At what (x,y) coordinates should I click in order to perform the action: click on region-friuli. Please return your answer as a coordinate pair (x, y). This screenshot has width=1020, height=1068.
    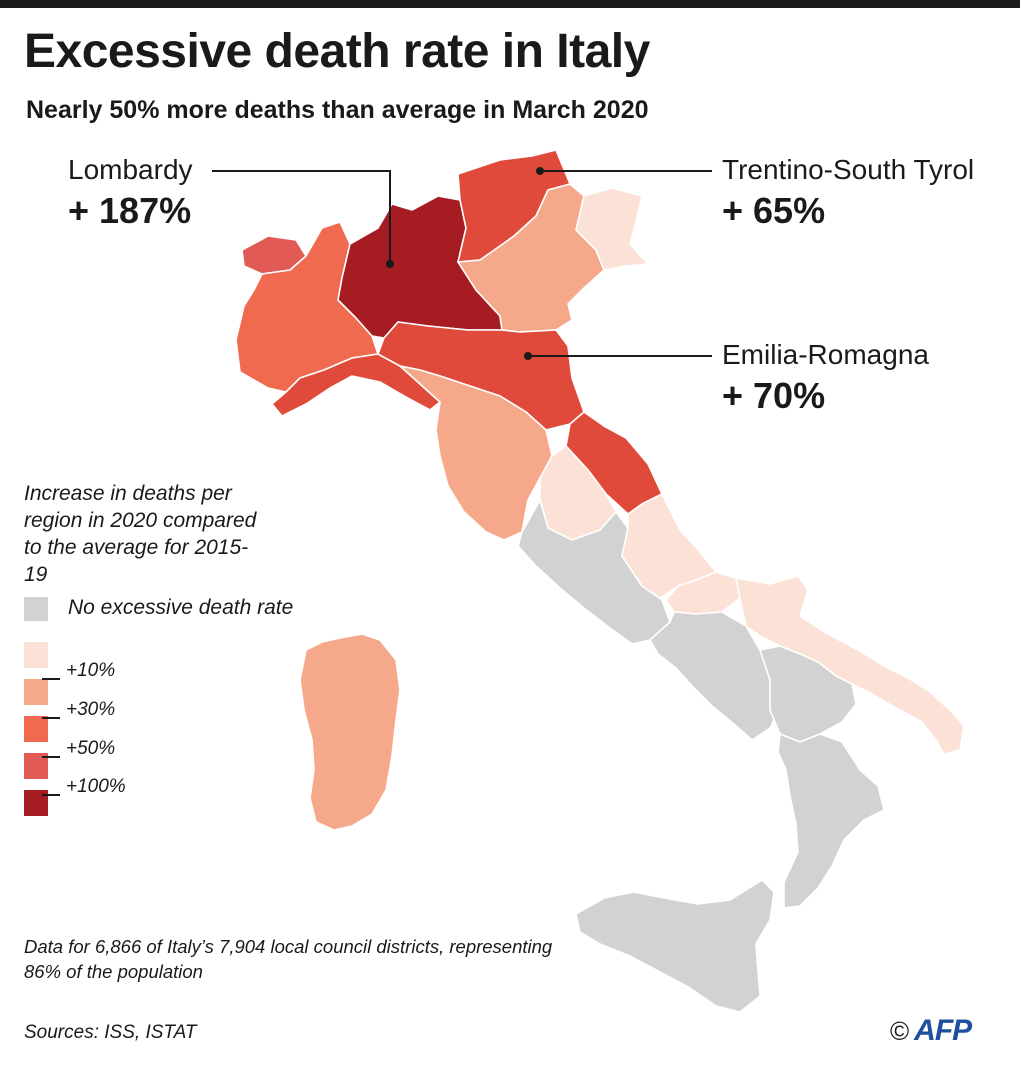
    Looking at the image, I should click on (612, 229).